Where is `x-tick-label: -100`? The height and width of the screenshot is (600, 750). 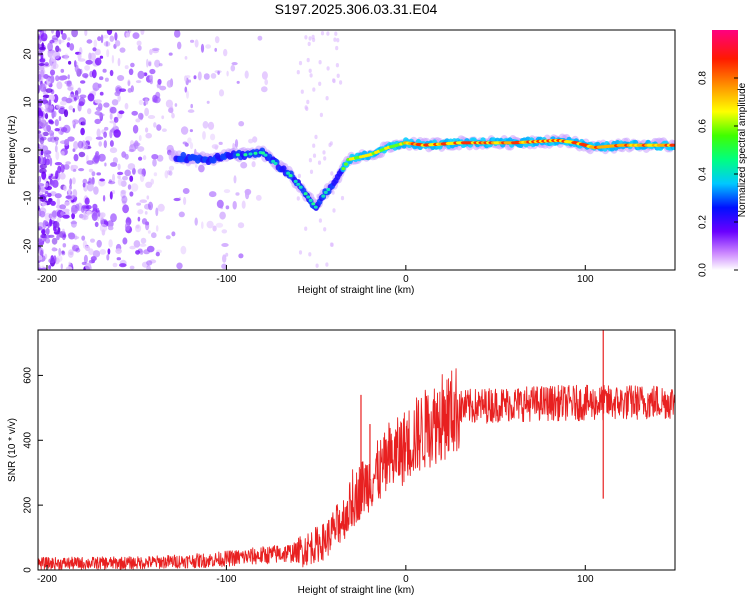
x-tick-label: -100 is located at coordinates (226, 579).